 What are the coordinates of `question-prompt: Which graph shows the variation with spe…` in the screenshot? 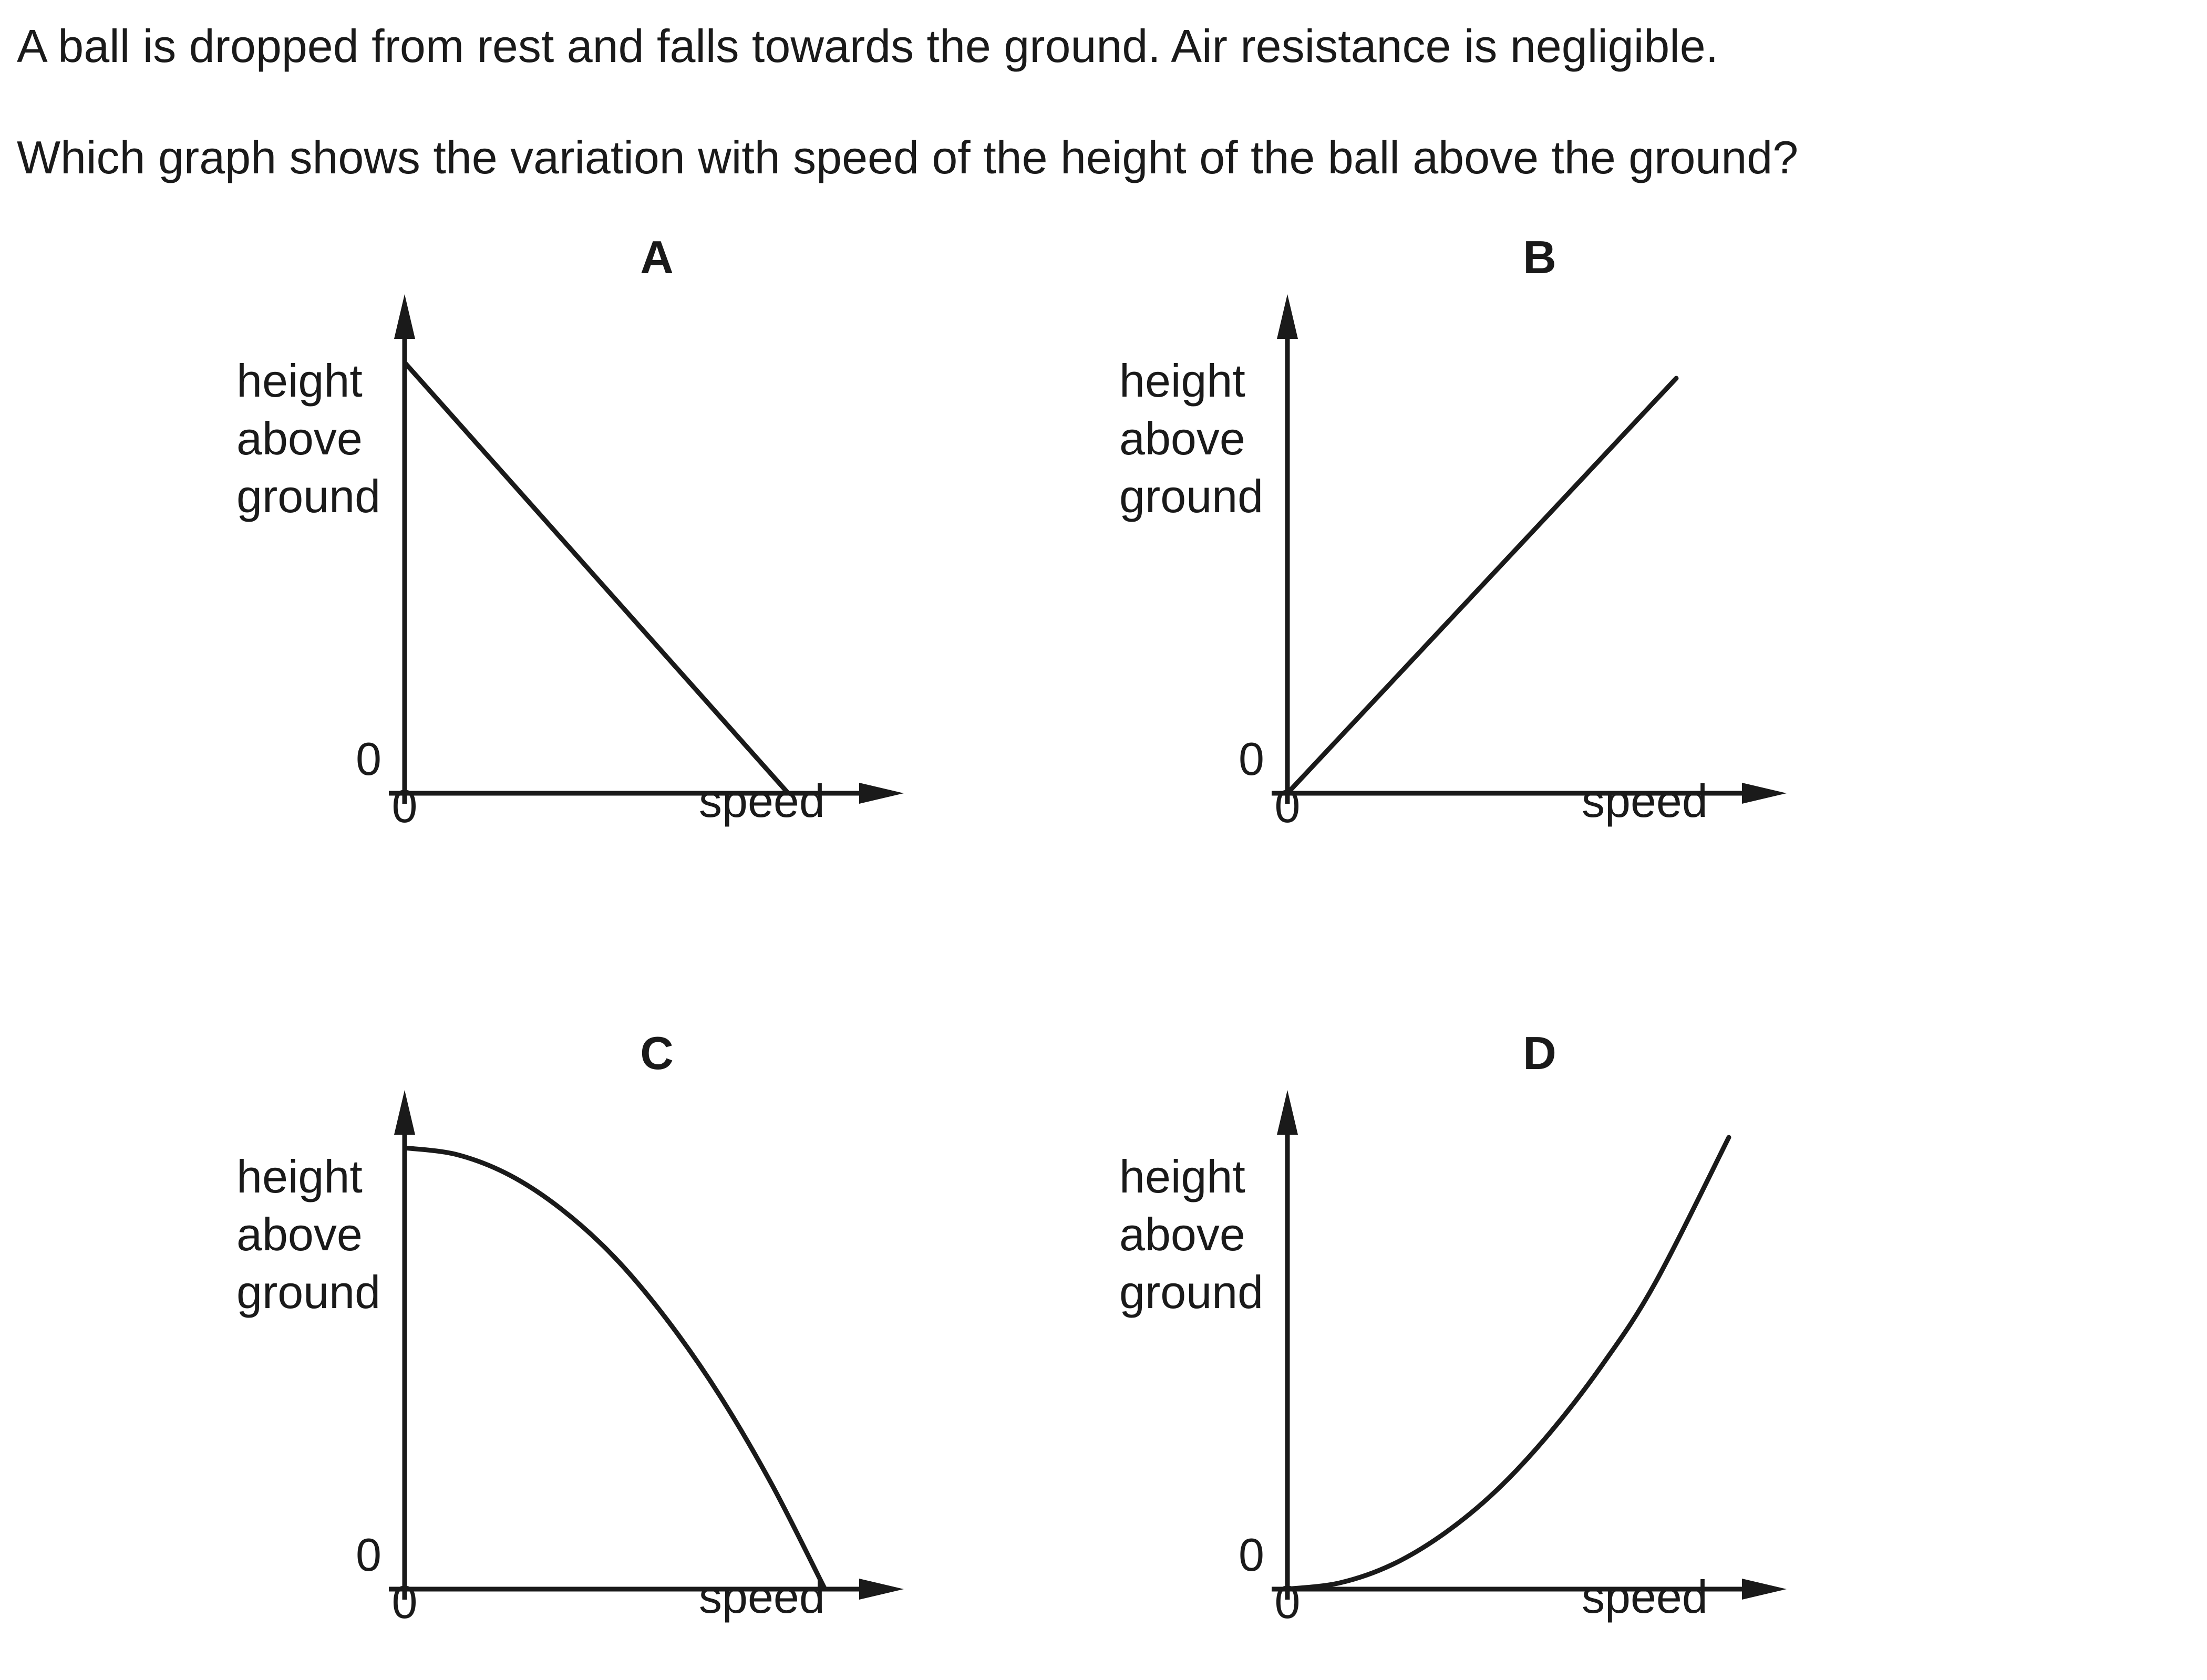 It's located at (908, 157).